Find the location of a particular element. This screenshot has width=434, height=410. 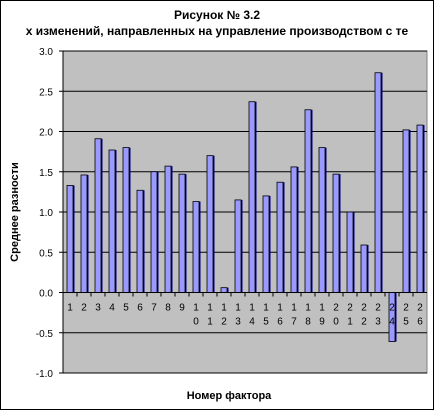

y-tick-label: 1.0 is located at coordinates (46, 213).